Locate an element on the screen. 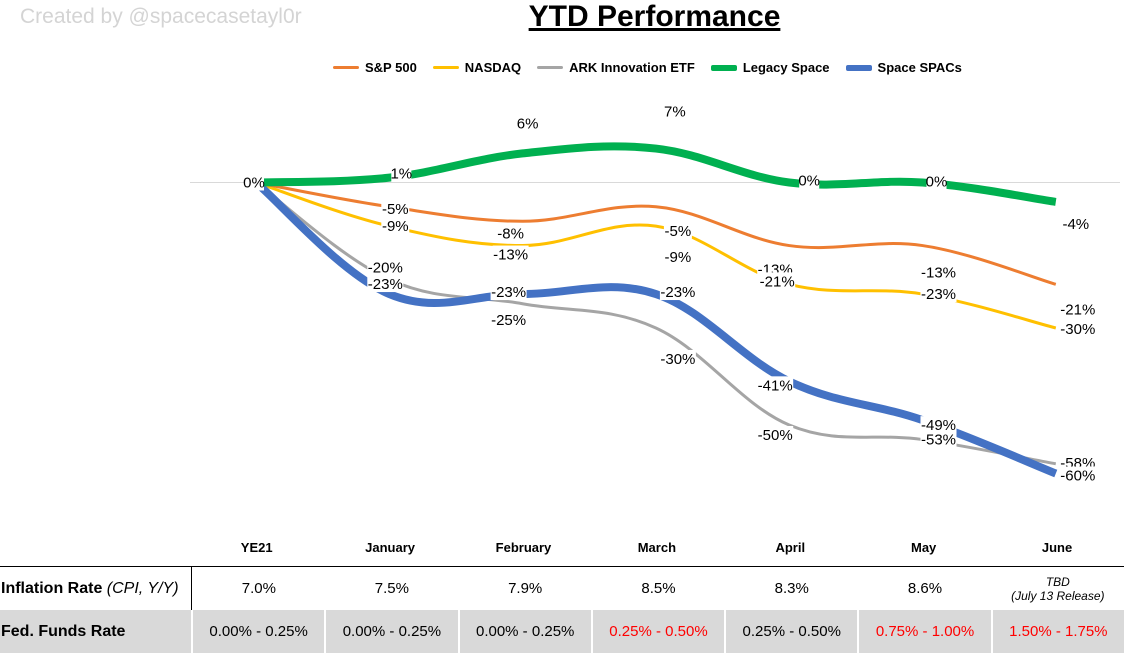 The width and height of the screenshot is (1124, 653). fed-funds-cell: 1.50% - 1.75% is located at coordinates (1057, 631).